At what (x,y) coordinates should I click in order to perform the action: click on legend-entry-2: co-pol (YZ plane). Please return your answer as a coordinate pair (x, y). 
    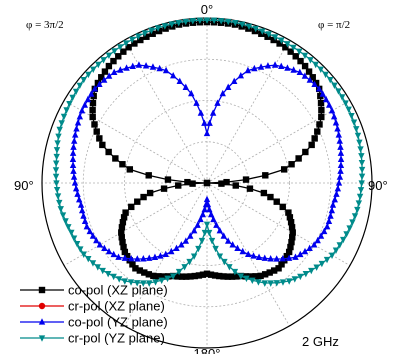
    Looking at the image, I should click on (94, 322).